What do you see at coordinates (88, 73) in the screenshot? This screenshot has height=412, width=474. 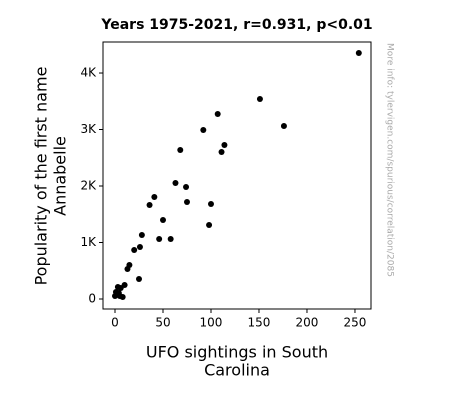 I see `y-tick-label: 4K` at bounding box center [88, 73].